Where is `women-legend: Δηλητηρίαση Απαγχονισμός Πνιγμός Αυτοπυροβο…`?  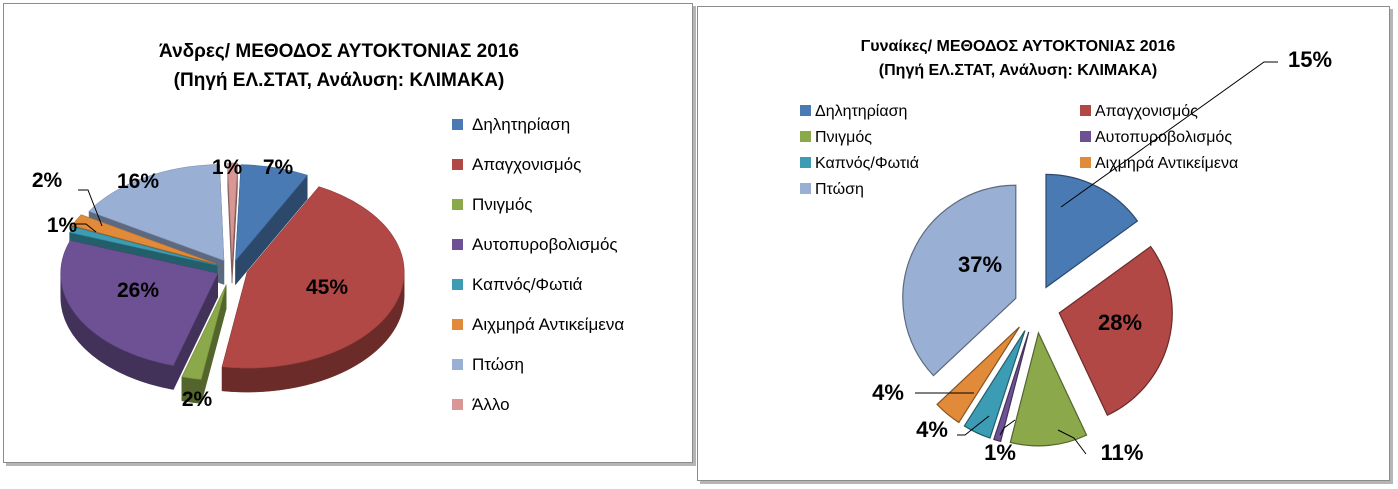 women-legend: Δηλητηρίαση Απαγχονισμός Πνιγμός Αυτοπυροβο… is located at coordinates (1019, 150).